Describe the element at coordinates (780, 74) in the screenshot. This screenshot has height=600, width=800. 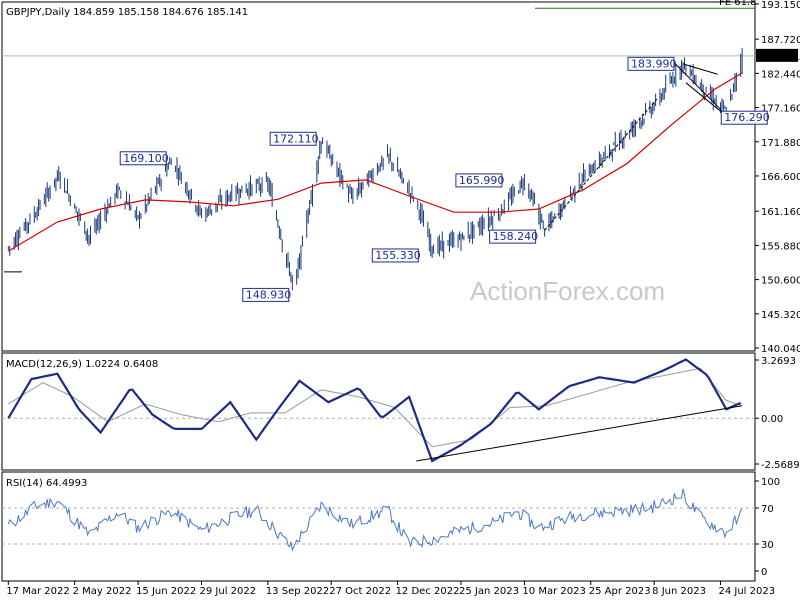
I see `price-ytick-label: 182.440` at that location.